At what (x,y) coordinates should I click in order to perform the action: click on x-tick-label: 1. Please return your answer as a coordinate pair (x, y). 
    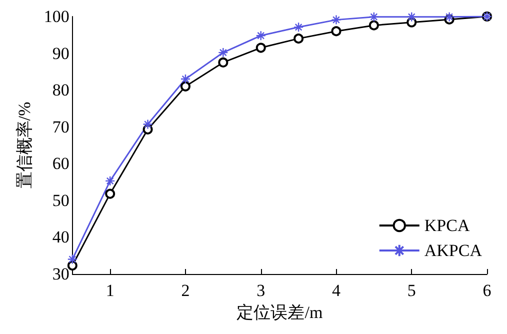
    Looking at the image, I should click on (110, 290).